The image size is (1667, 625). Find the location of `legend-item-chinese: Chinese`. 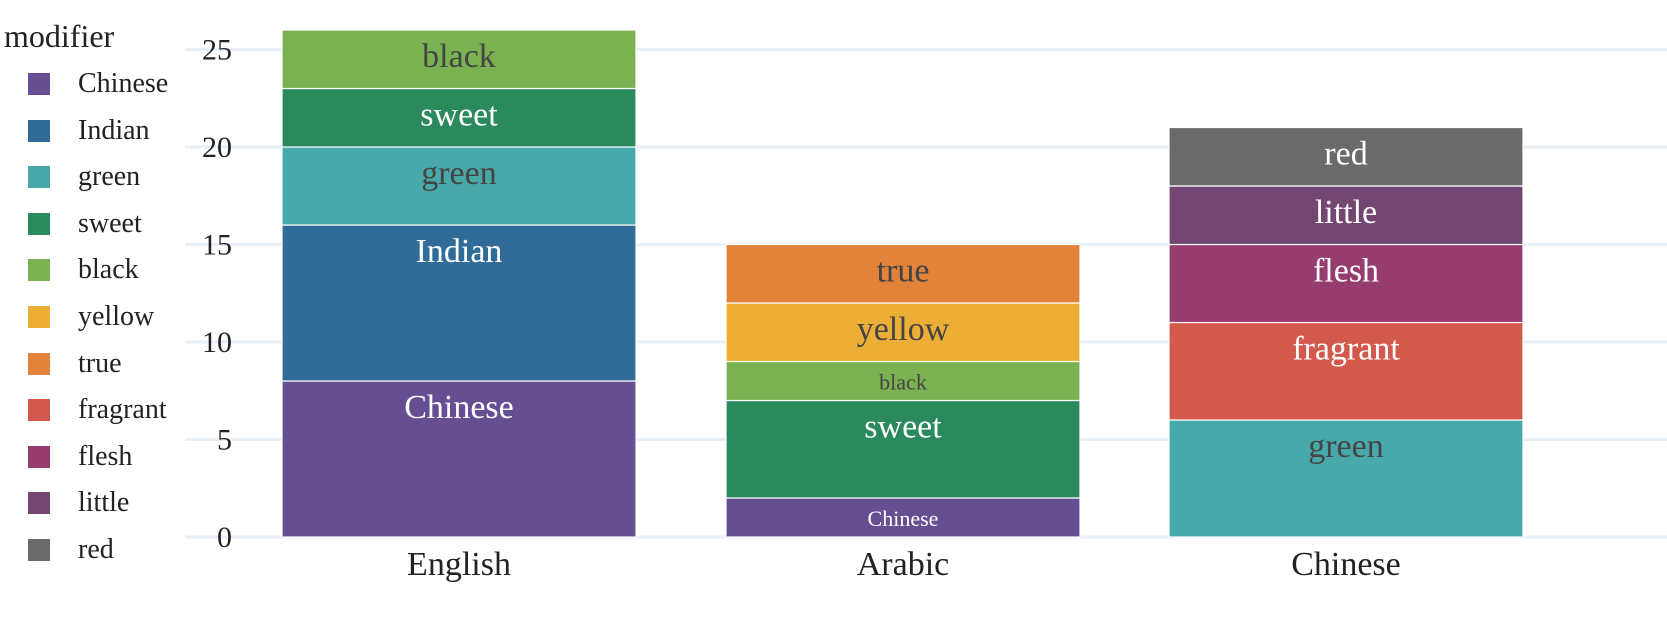

legend-item-chinese: Chinese is located at coordinates (98, 93).